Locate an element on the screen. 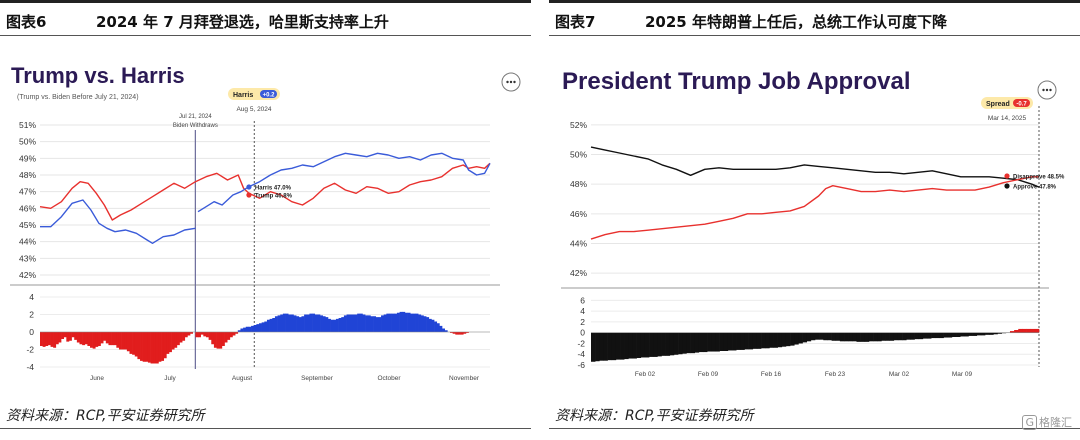 The image size is (1080, 440). x-tick-label: Feb 02 is located at coordinates (645, 374).